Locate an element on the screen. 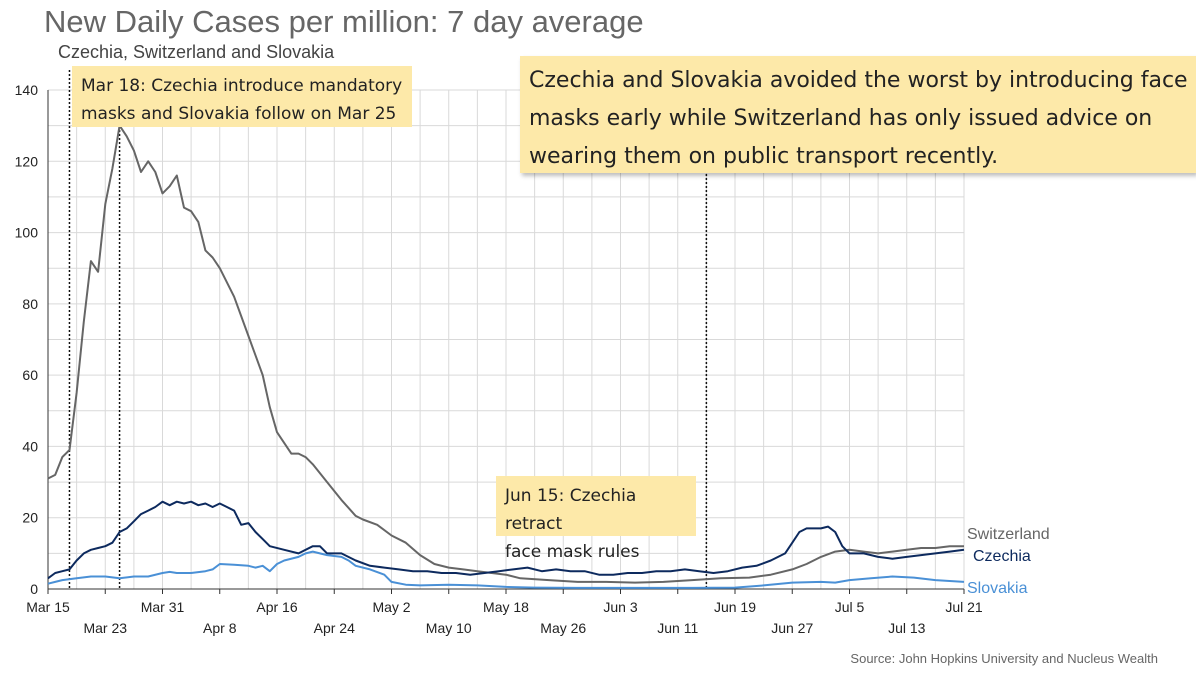 The image size is (1196, 675). x-tick-label: Jul 13 is located at coordinates (907, 628).